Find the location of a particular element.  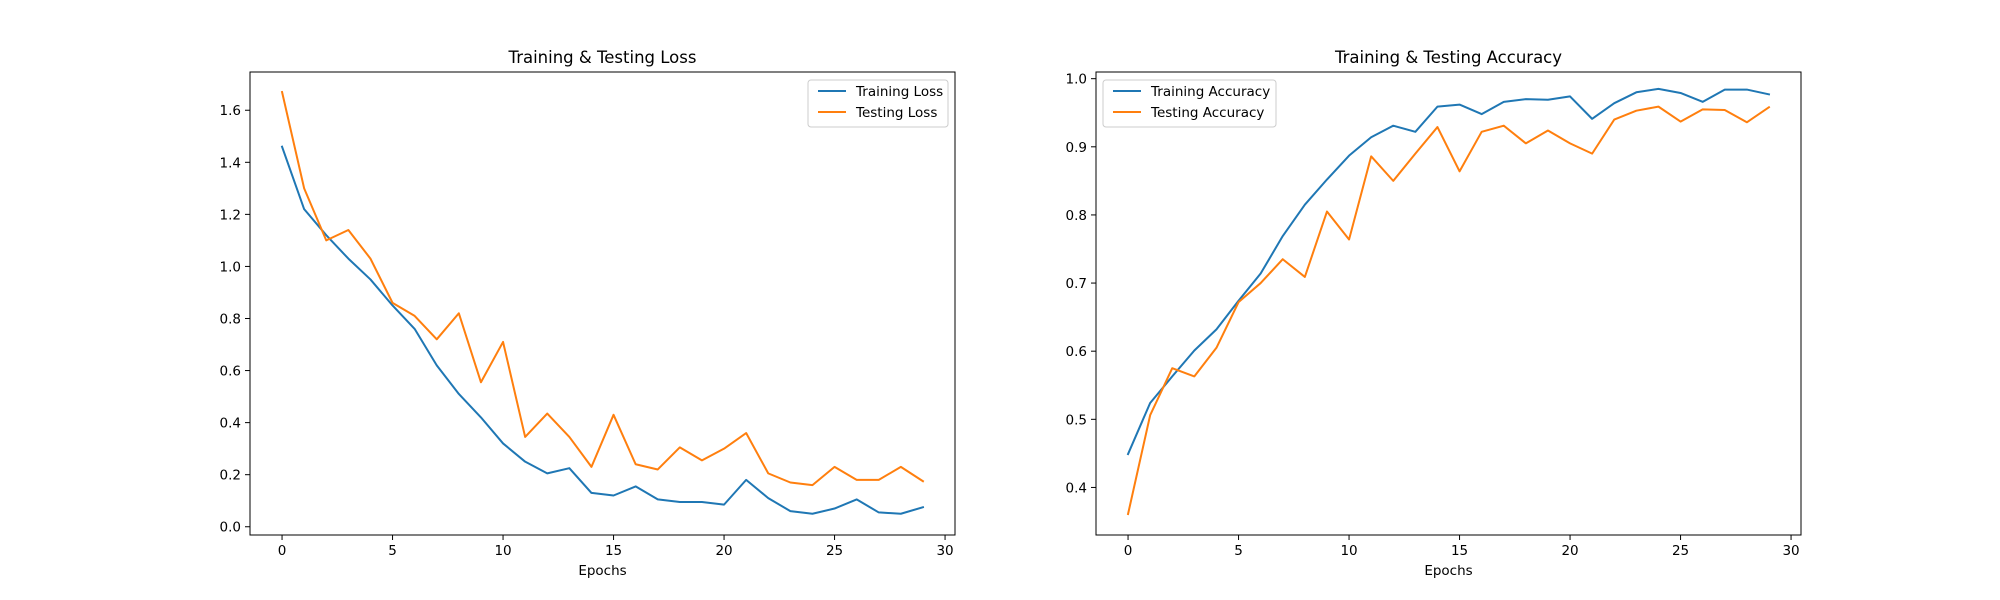

accuracy-x-tick-label: 30 is located at coordinates (1790, 551).